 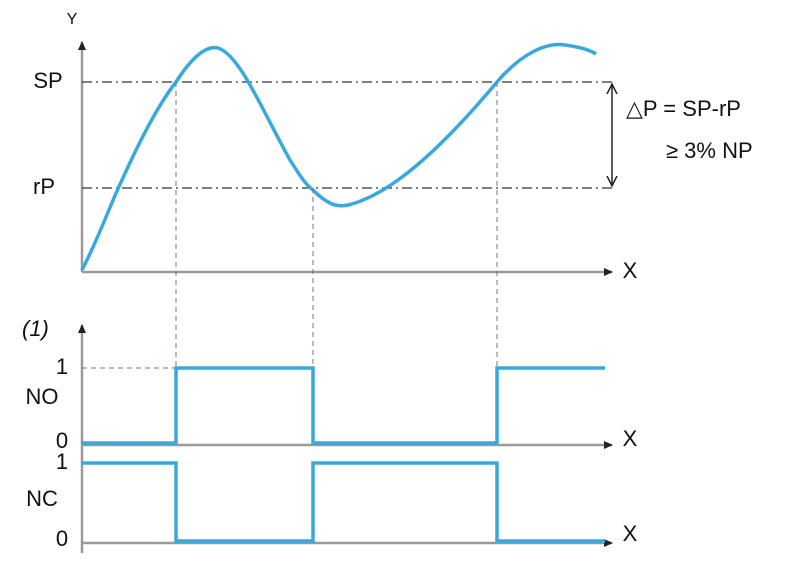 What do you see at coordinates (44, 186) in the screenshot?
I see `rp-label: rP` at bounding box center [44, 186].